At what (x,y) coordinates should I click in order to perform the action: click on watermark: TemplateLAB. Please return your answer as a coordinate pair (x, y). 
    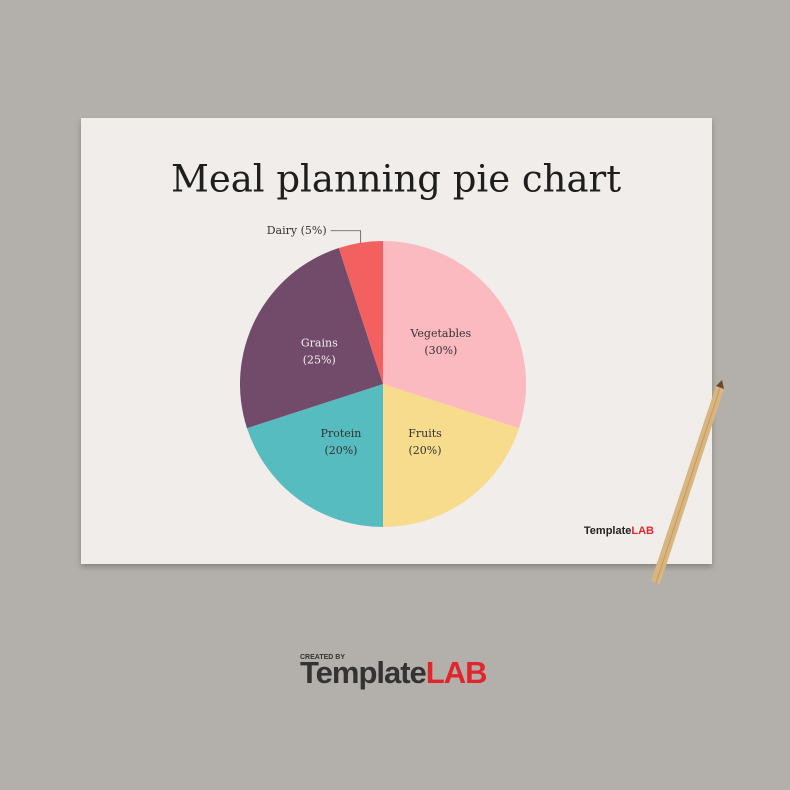
    Looking at the image, I should click on (619, 531).